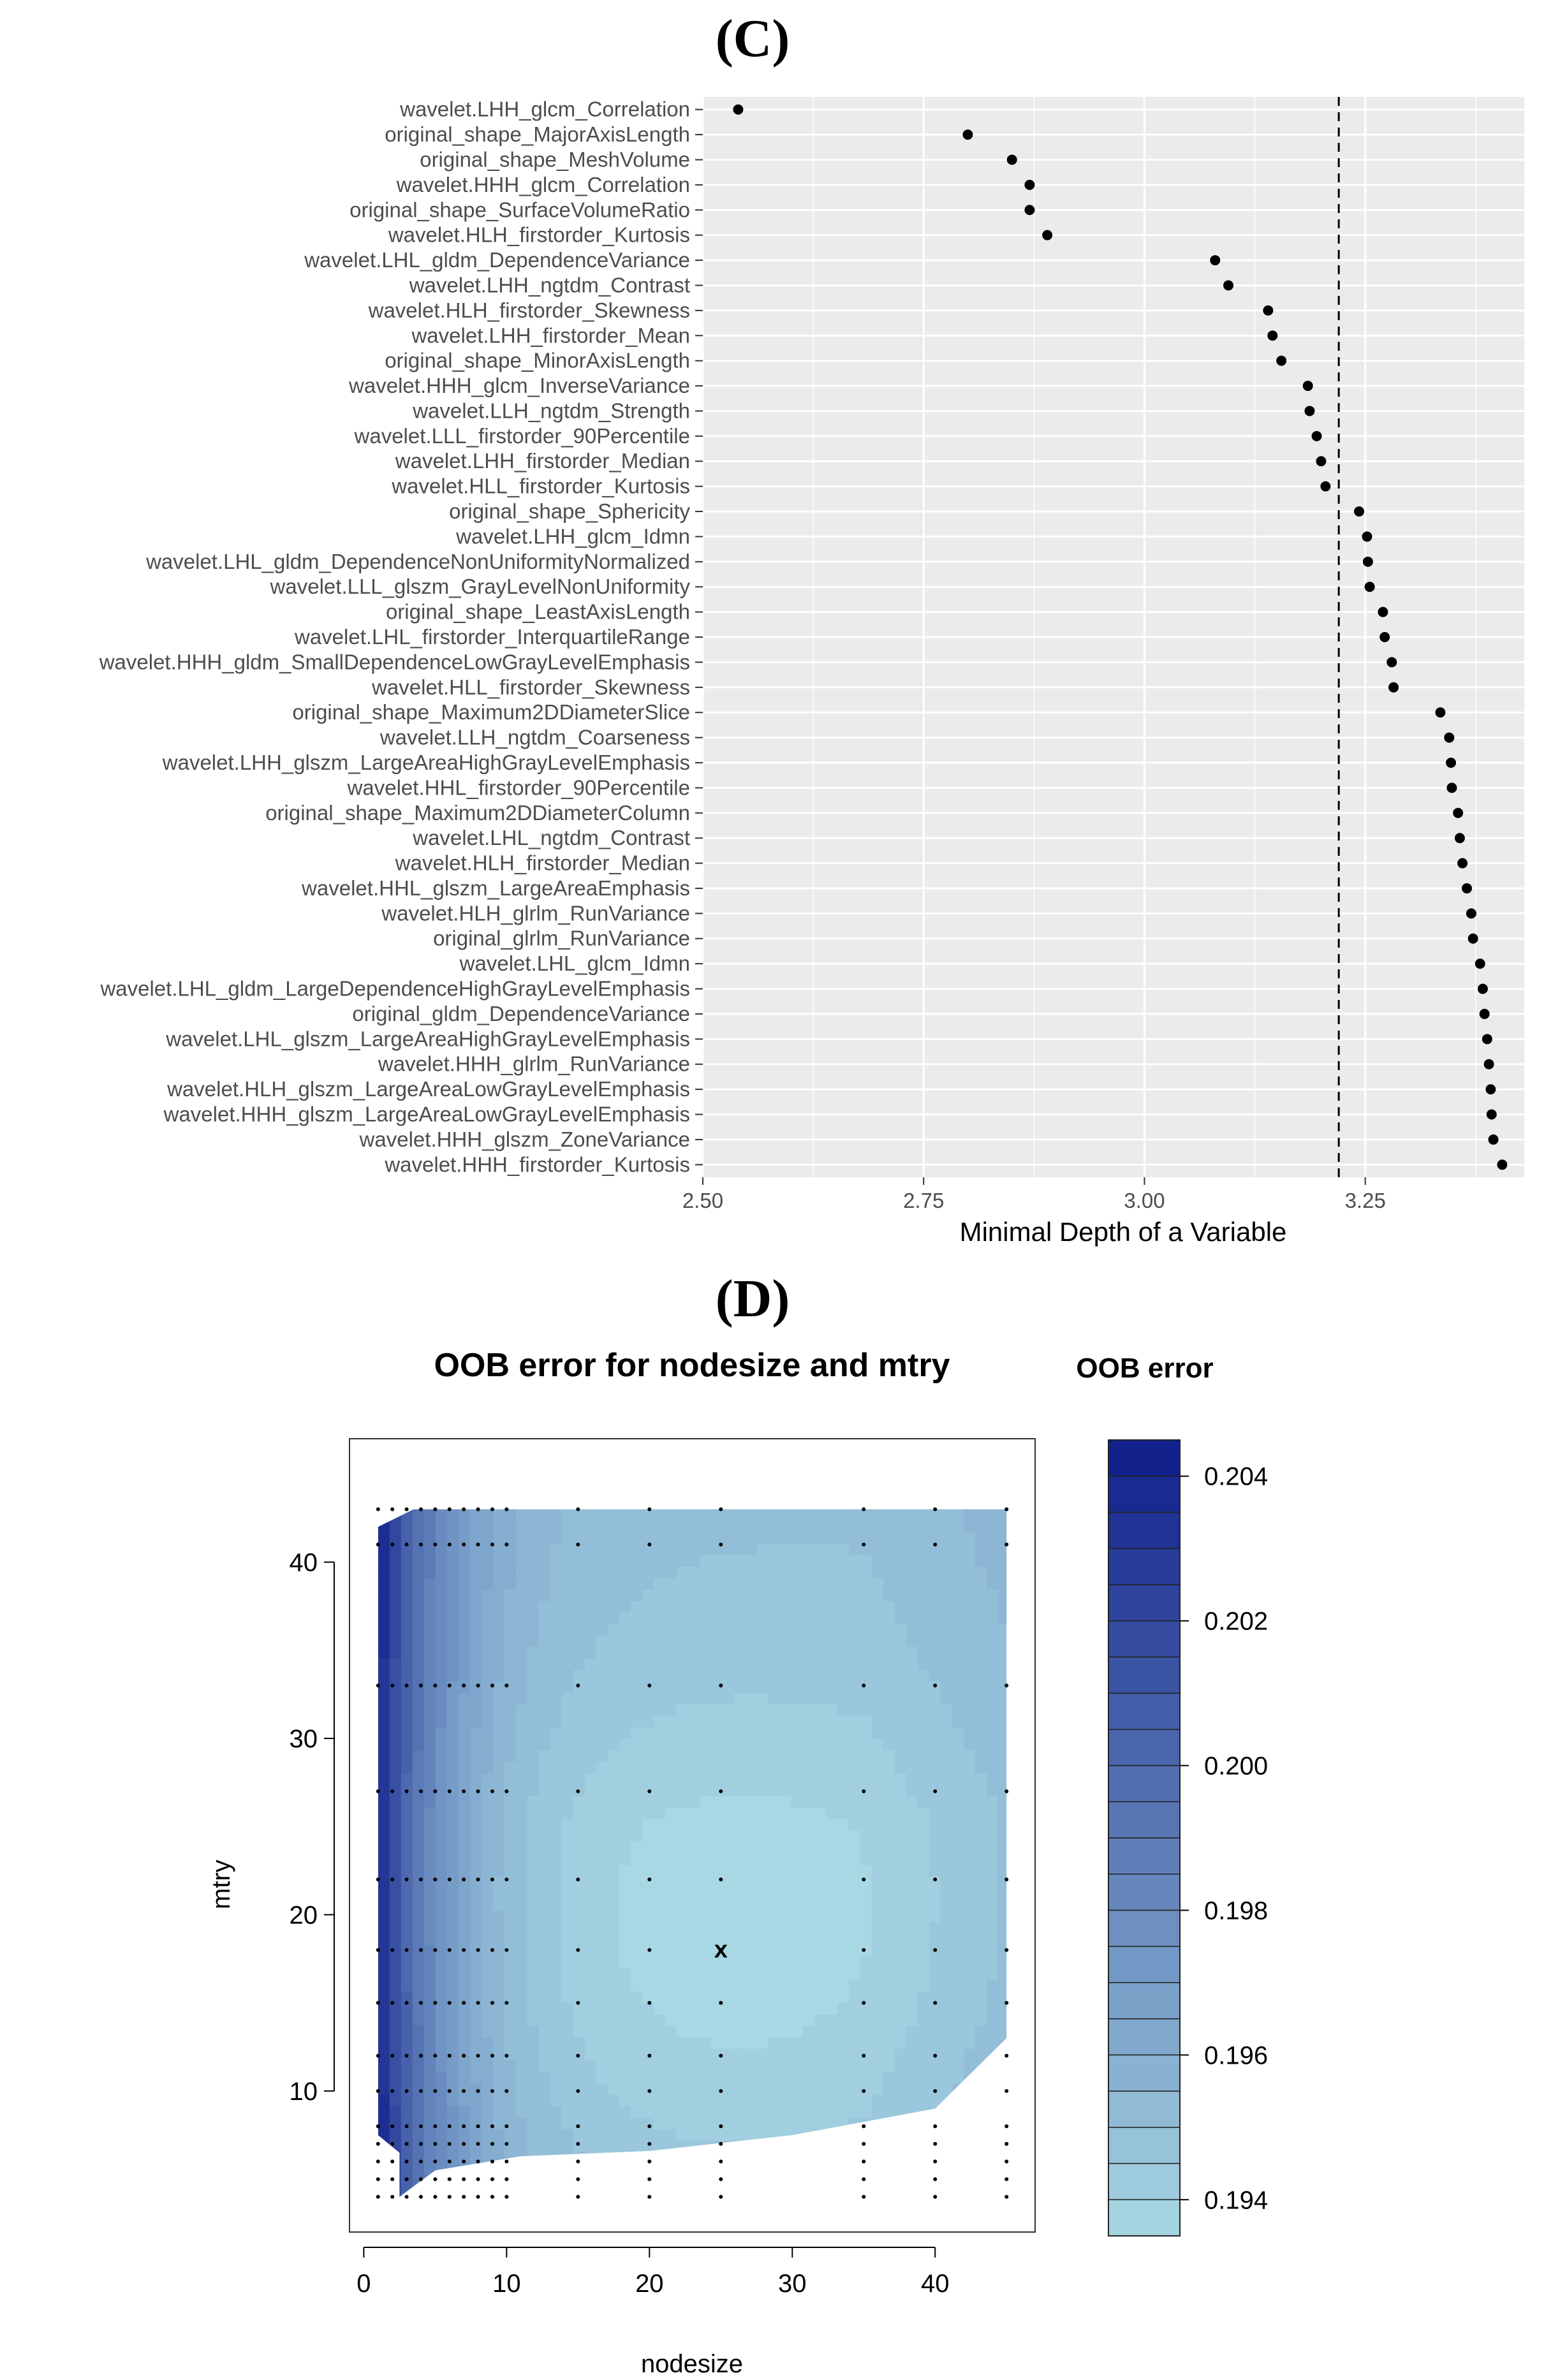  I want to click on legend-label: 0.200, so click(1236, 1766).